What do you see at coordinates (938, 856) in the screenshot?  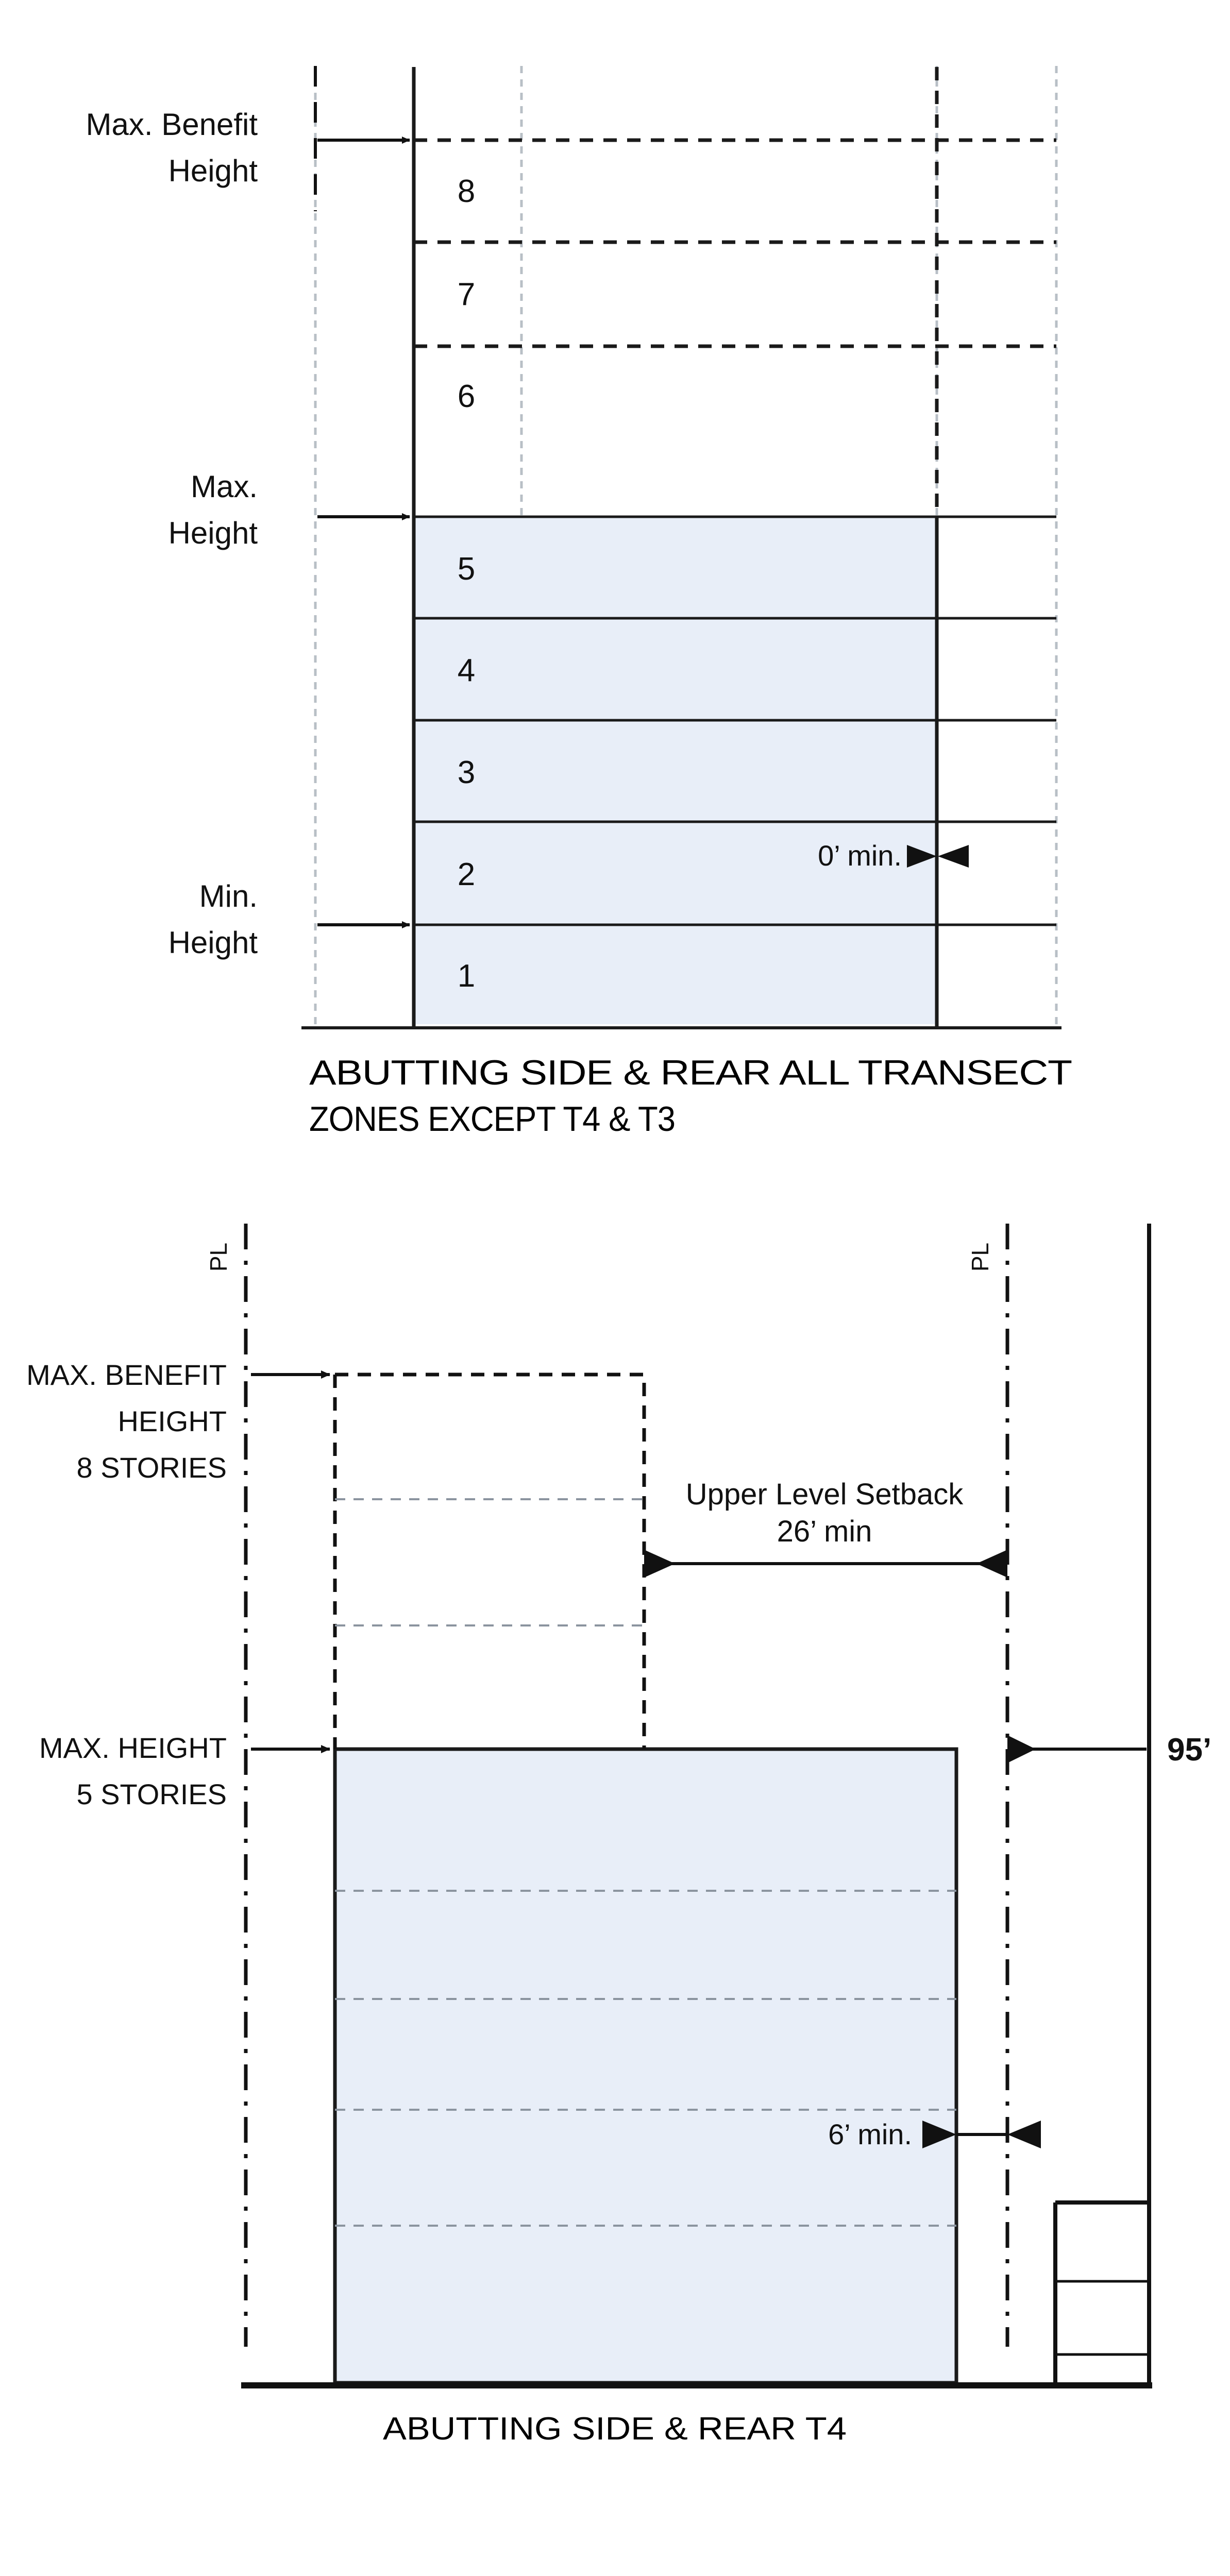 I see `dimension-zero-min-arrows` at bounding box center [938, 856].